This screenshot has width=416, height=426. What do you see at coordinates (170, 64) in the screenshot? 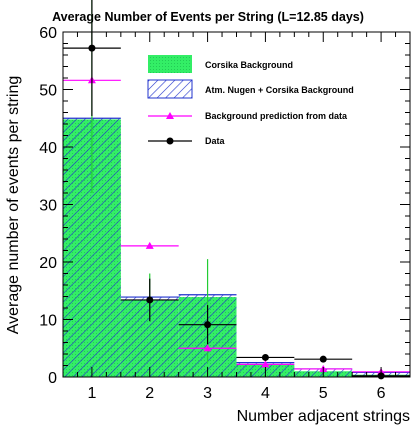
I see `legend-swatch-corsika` at bounding box center [170, 64].